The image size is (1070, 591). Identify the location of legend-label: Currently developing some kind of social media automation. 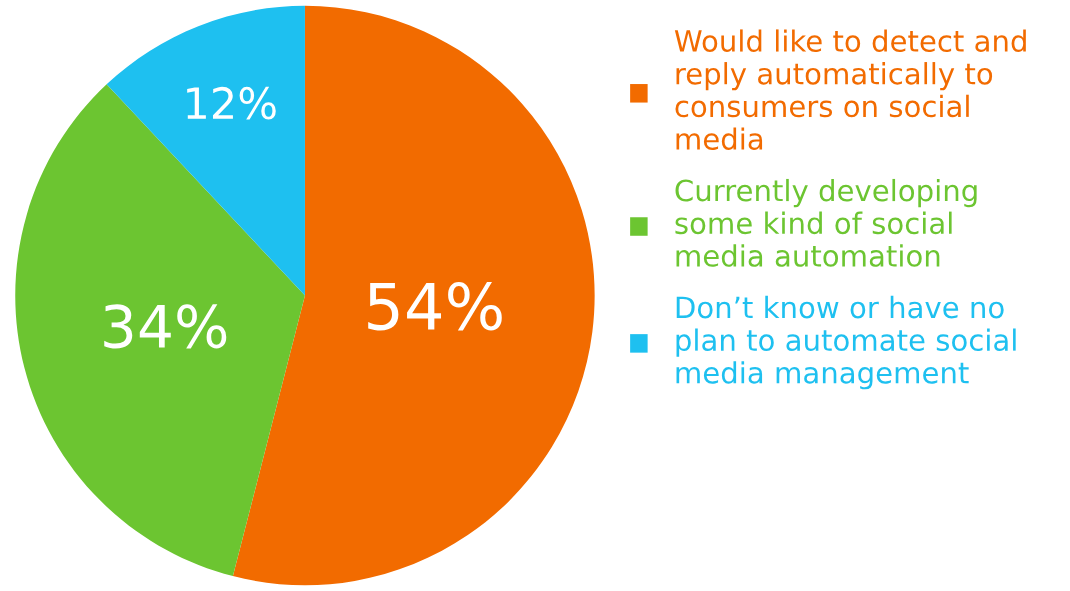
(826, 222).